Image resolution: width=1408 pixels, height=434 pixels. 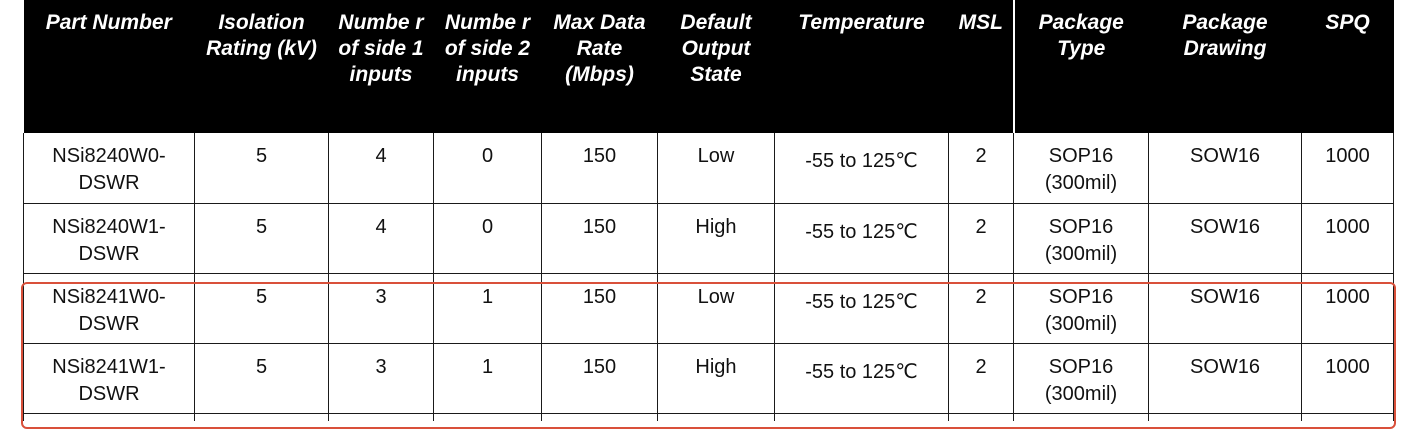 I want to click on table-row-cut-off, so click(x=708, y=417).